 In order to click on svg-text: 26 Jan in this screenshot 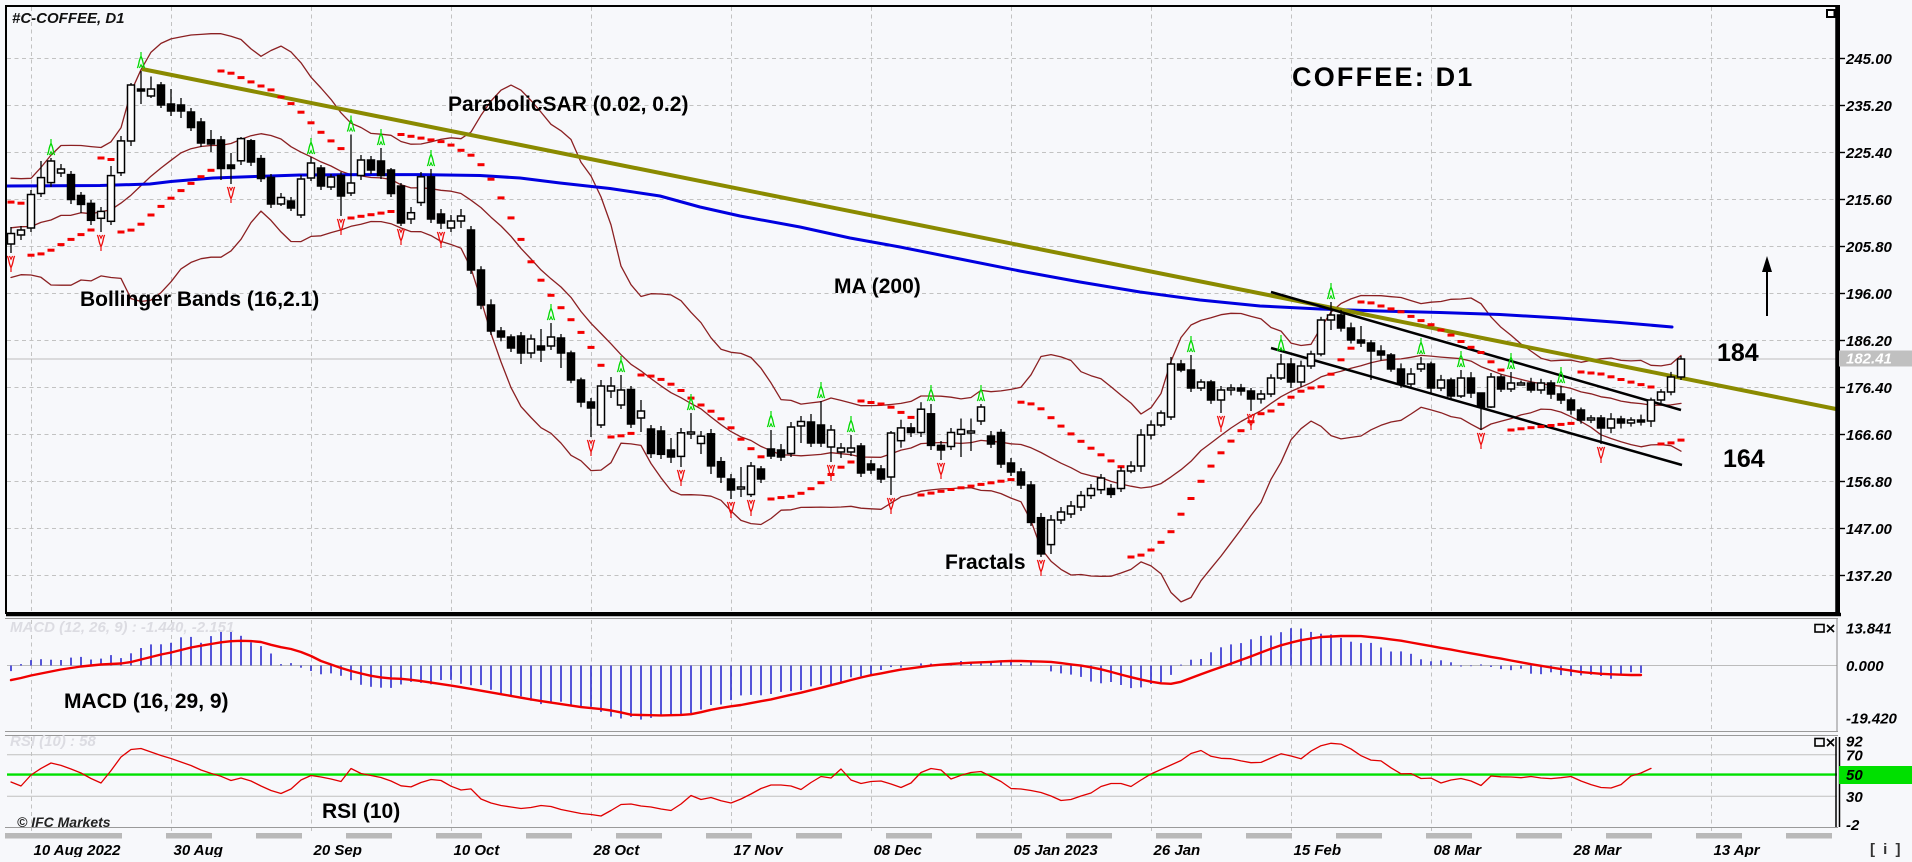, I will do `click(1177, 849)`.